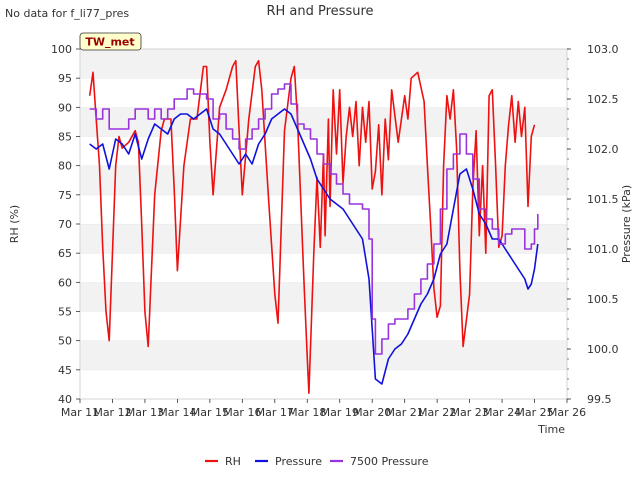 The height and width of the screenshot is (484, 640). I want to click on legend-label-rh: RH, so click(233, 461).